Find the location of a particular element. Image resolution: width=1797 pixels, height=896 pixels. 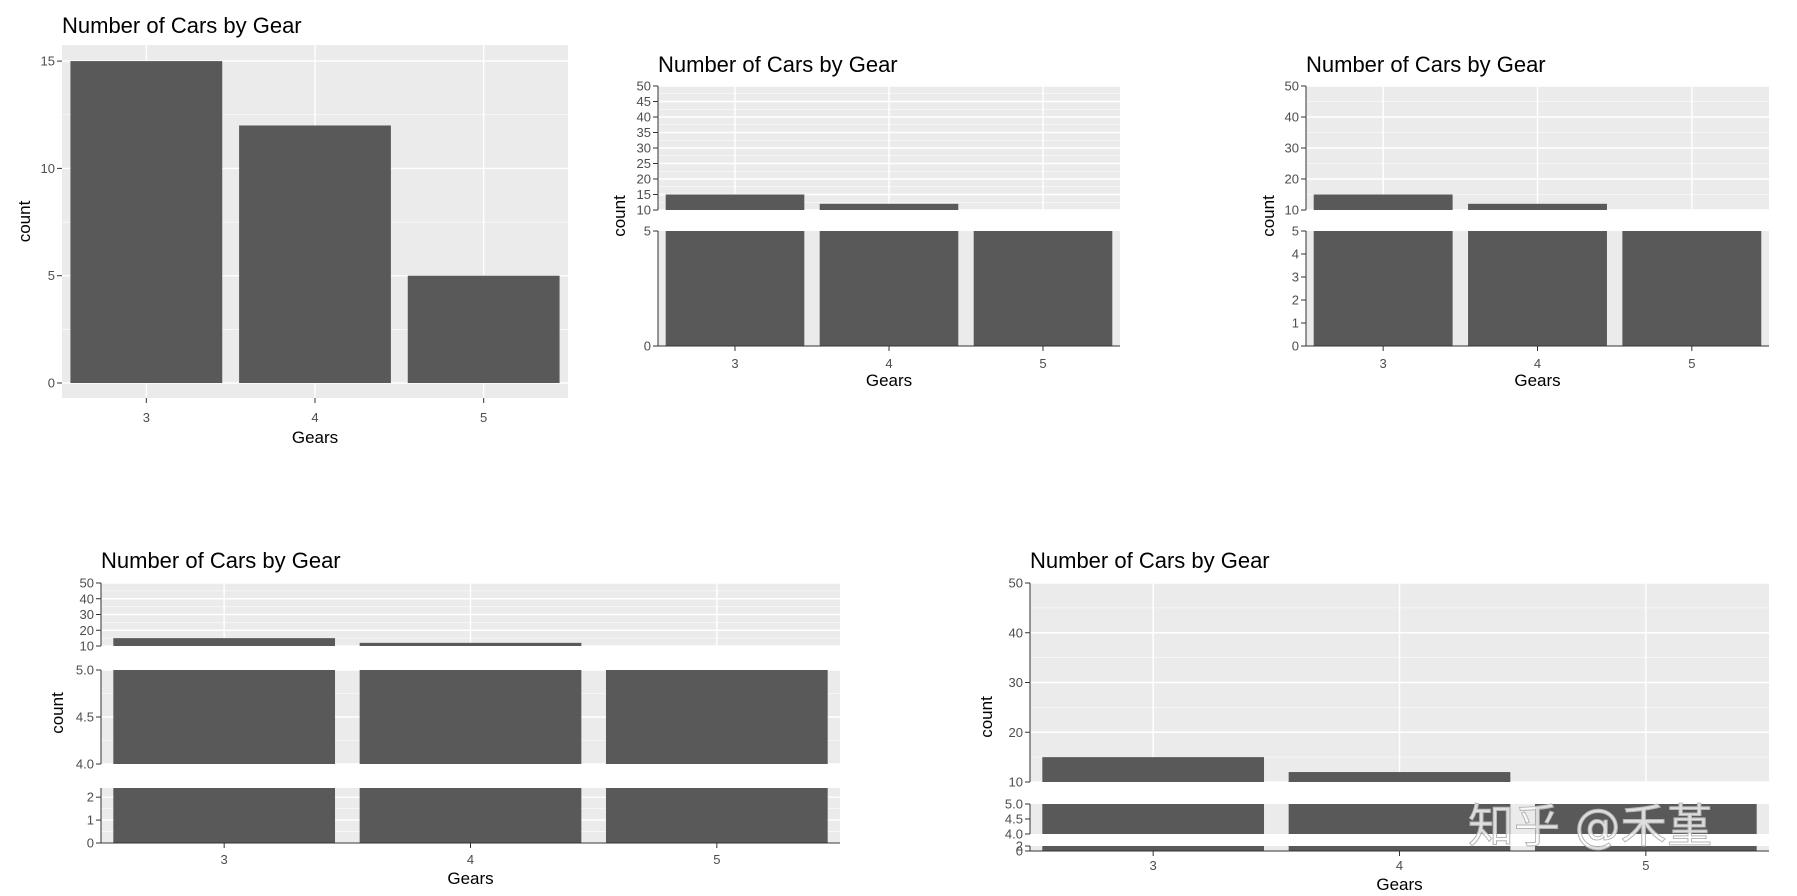

panel-segment: 0 5 10 15 is located at coordinates (304, 221).